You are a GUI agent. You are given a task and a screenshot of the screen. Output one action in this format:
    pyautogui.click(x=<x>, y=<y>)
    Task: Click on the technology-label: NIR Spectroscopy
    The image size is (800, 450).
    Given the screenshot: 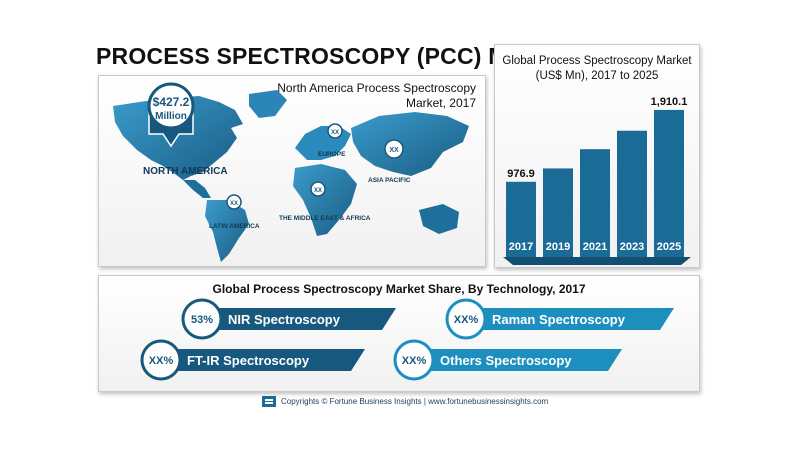 What is the action you would take?
    pyautogui.click(x=284, y=319)
    